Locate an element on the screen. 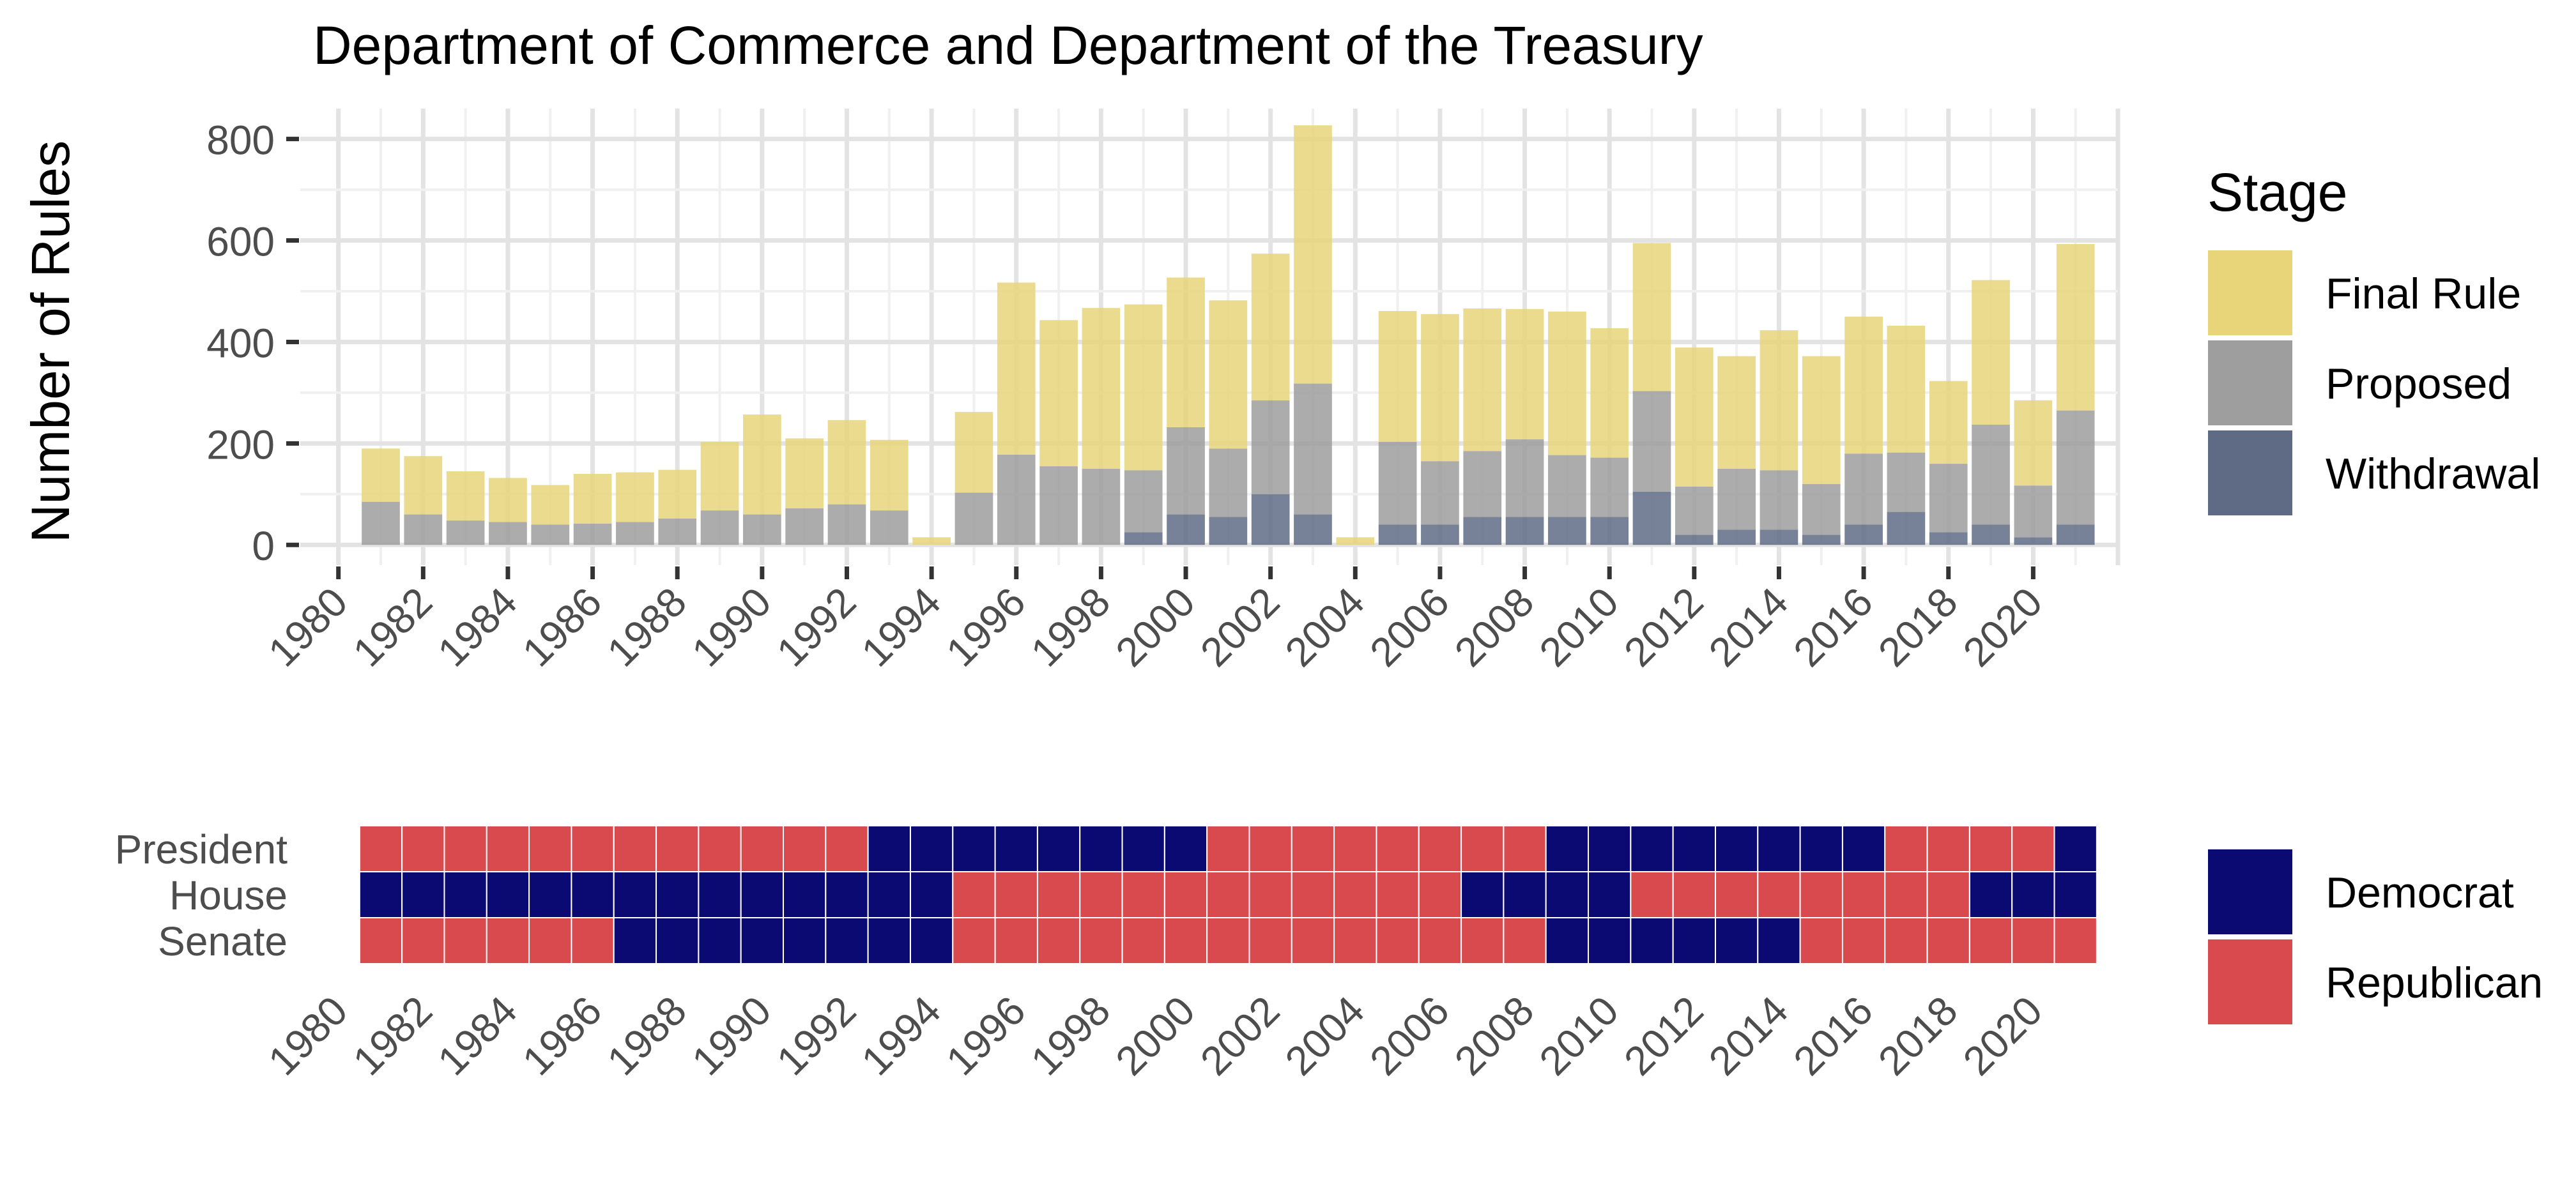 Image resolution: width=2576 pixels, height=1177 pixels. heatmap-cell-senate-1995 is located at coordinates (974, 940).